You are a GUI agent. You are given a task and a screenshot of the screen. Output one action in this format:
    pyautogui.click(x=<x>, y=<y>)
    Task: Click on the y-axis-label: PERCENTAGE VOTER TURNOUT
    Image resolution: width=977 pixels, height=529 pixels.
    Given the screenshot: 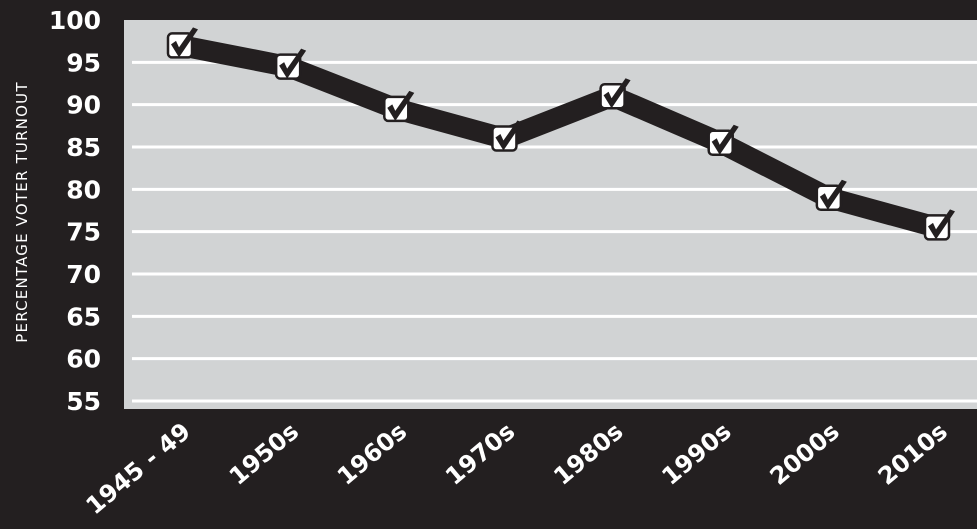 What is the action you would take?
    pyautogui.click(x=22, y=211)
    